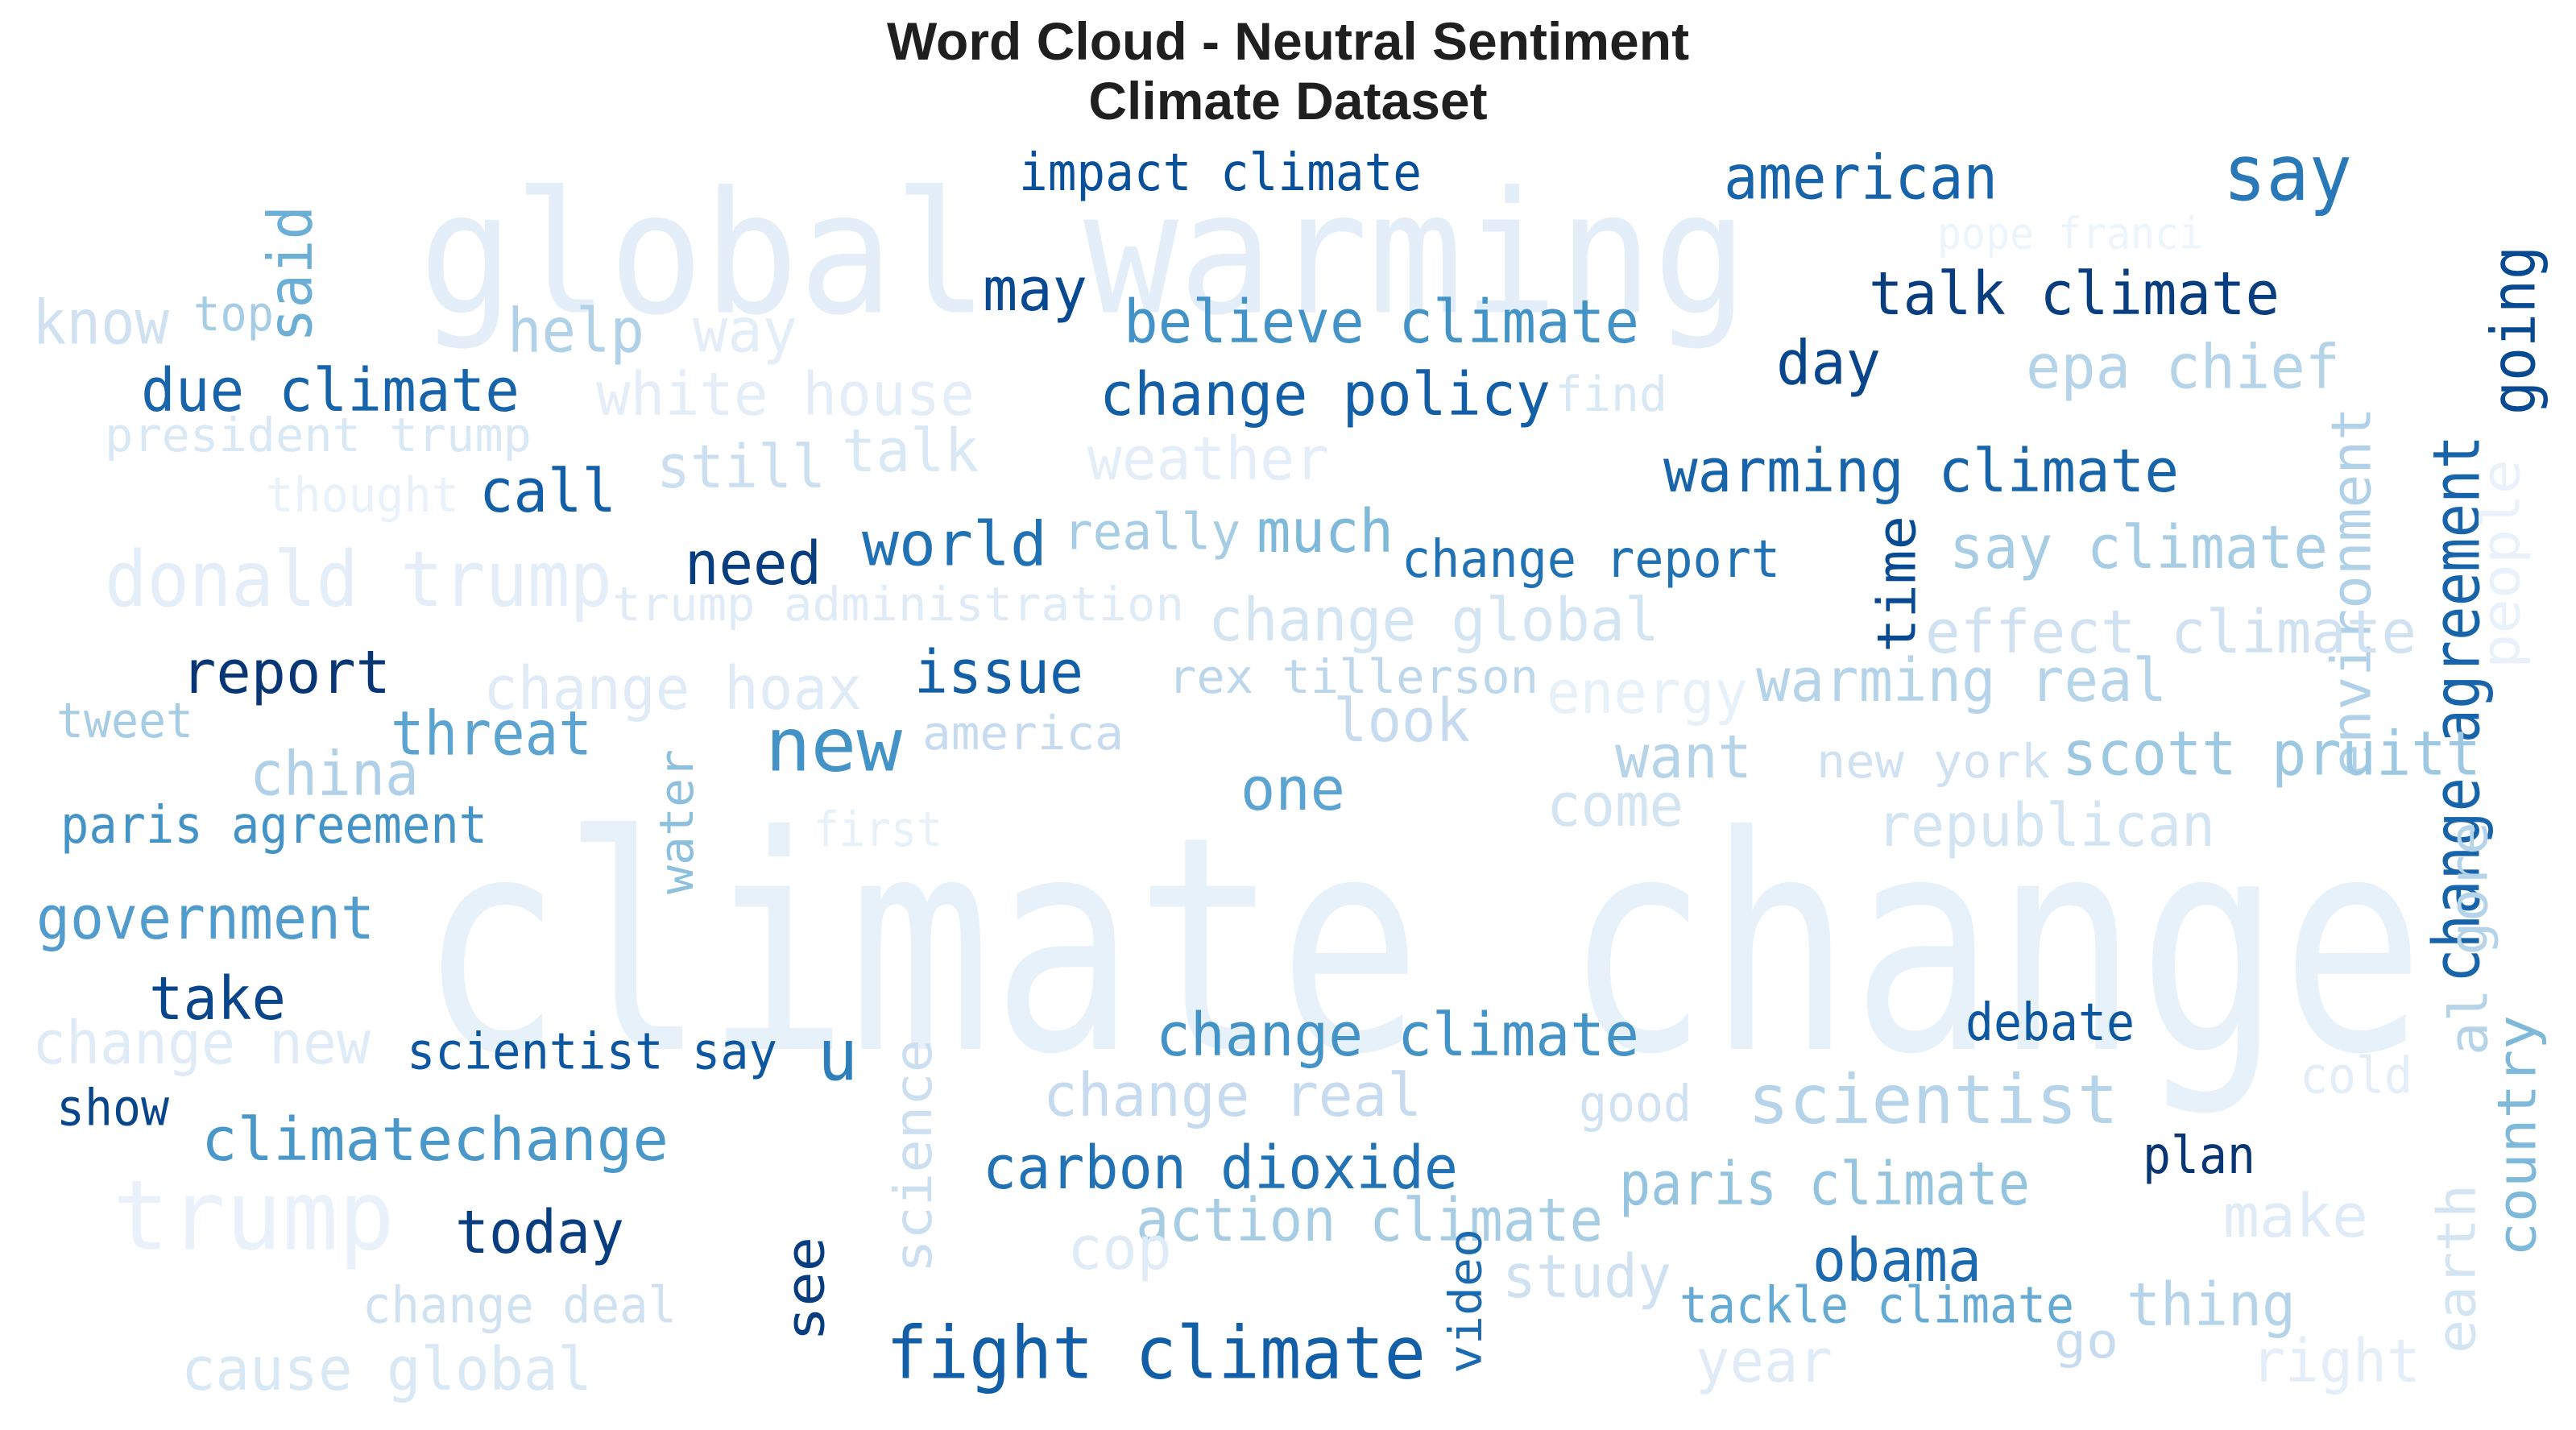  Describe the element at coordinates (878, 830) in the screenshot. I see `word-first: first` at that location.